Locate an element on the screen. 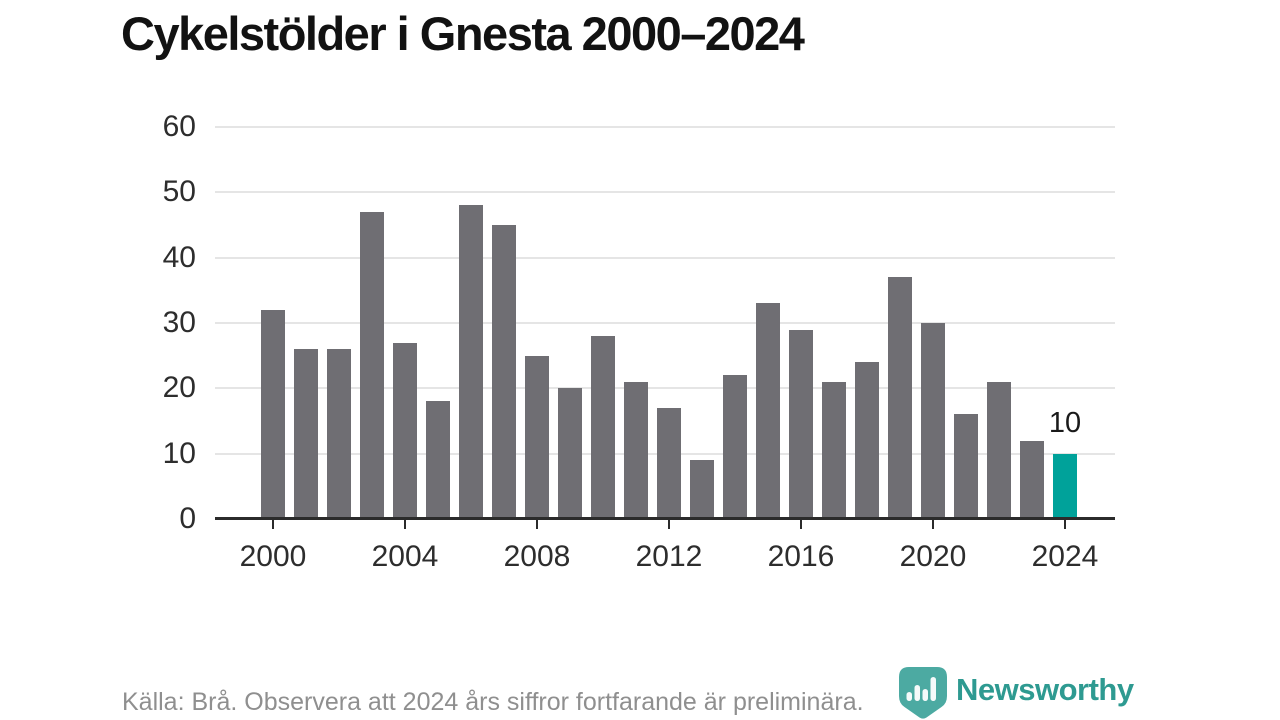 The width and height of the screenshot is (1280, 720). bar-2019 is located at coordinates (900, 398).